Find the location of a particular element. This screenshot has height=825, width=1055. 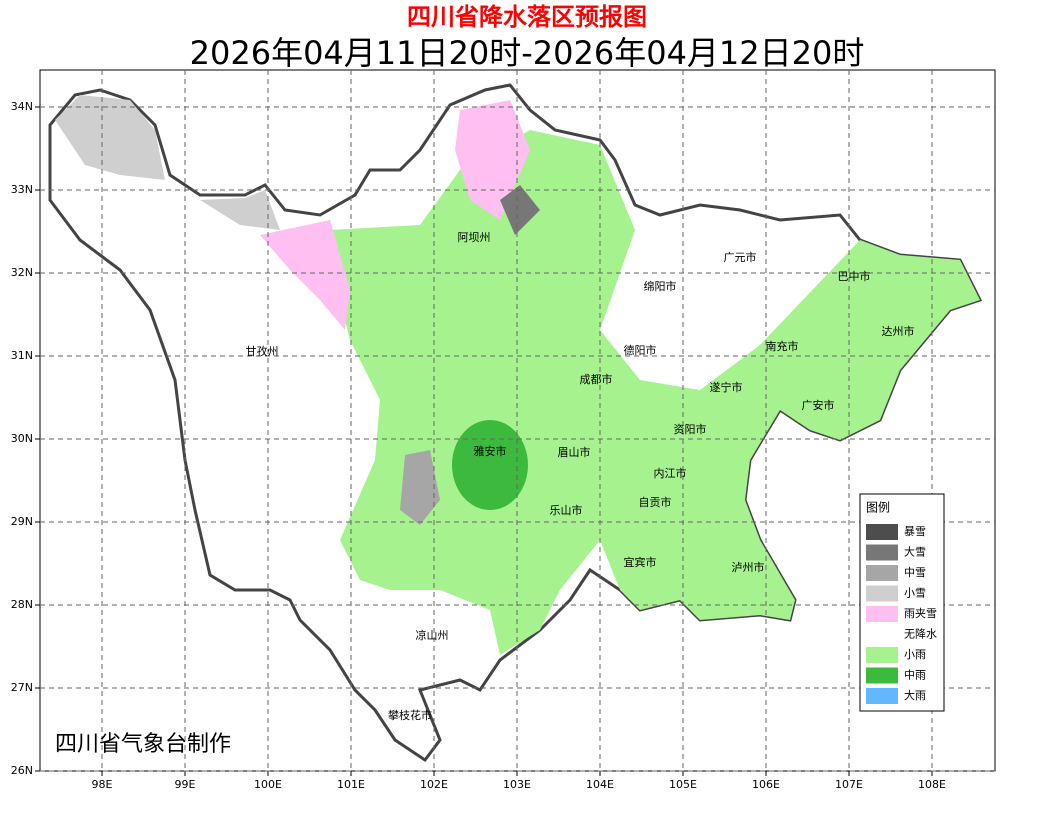

lat-tick-label: 31N is located at coordinates (22, 355).